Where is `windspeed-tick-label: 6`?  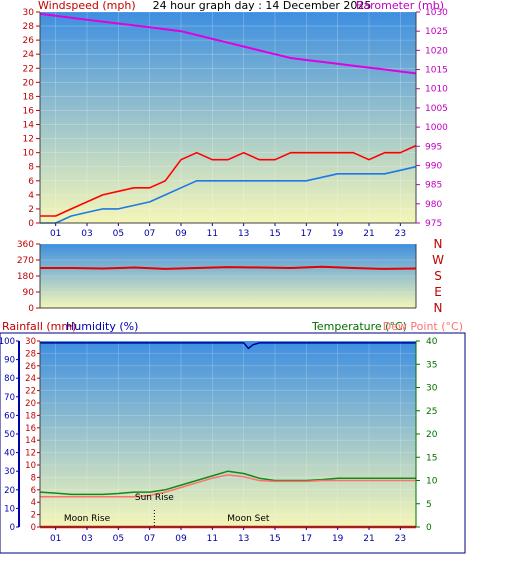
windspeed-tick-label: 6 is located at coordinates (31, 182).